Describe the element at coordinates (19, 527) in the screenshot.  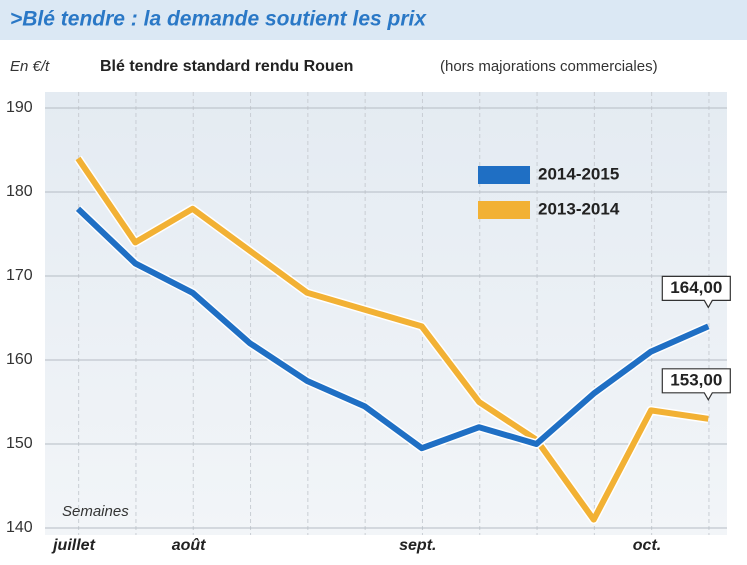
I see `y-tick-label: 140` at that location.